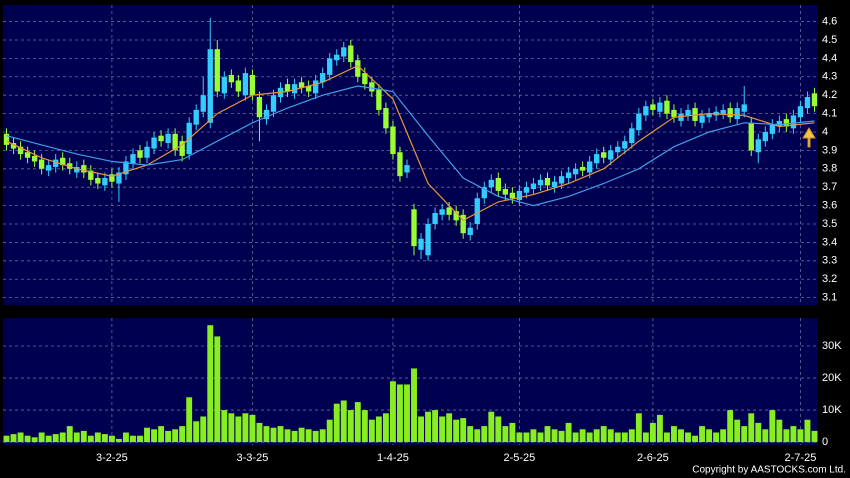 Image resolution: width=850 pixels, height=478 pixels. What do you see at coordinates (829, 169) in the screenshot?
I see `y-tick-label: 3.8` at bounding box center [829, 169].